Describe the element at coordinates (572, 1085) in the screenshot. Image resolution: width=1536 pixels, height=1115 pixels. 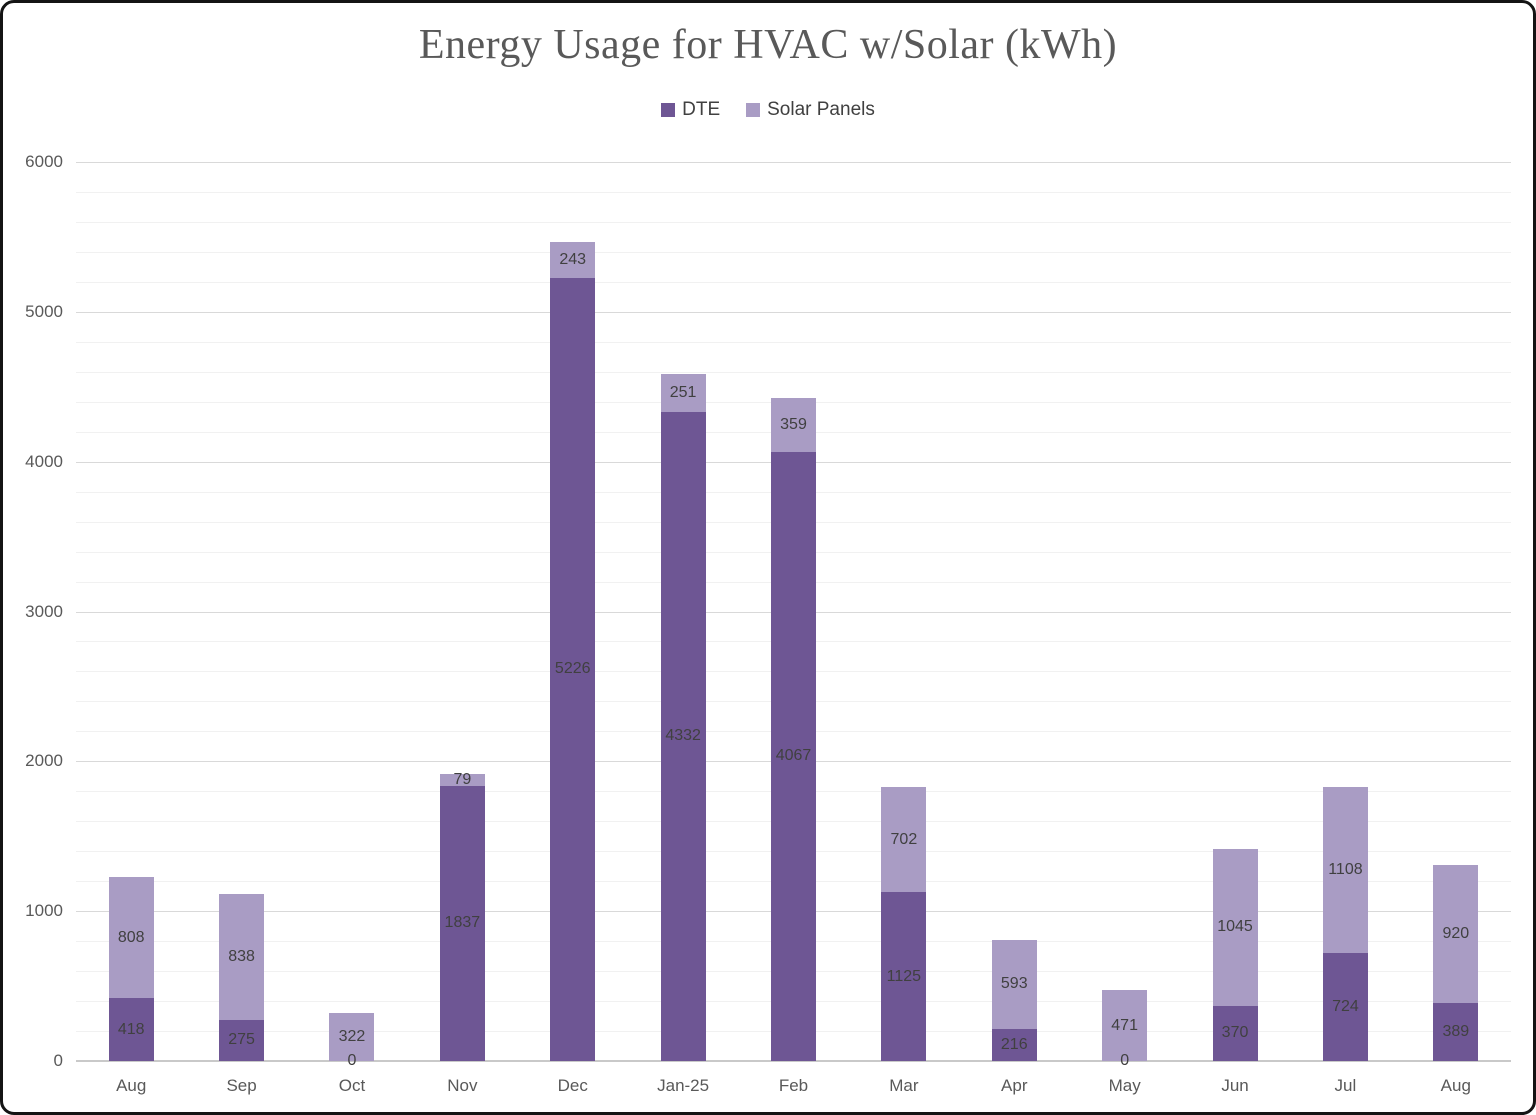
I see `x-axis-category-label: Dec` at that location.